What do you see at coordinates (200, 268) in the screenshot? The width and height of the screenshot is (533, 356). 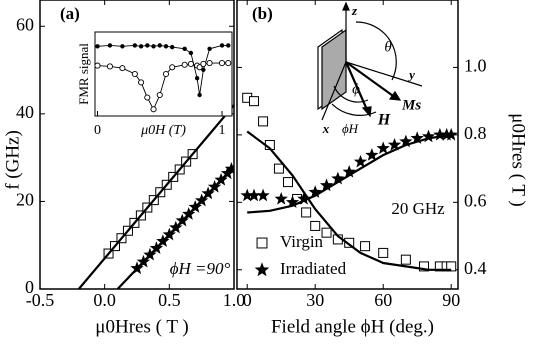 I see `annotation: ϕH =90°` at bounding box center [200, 268].